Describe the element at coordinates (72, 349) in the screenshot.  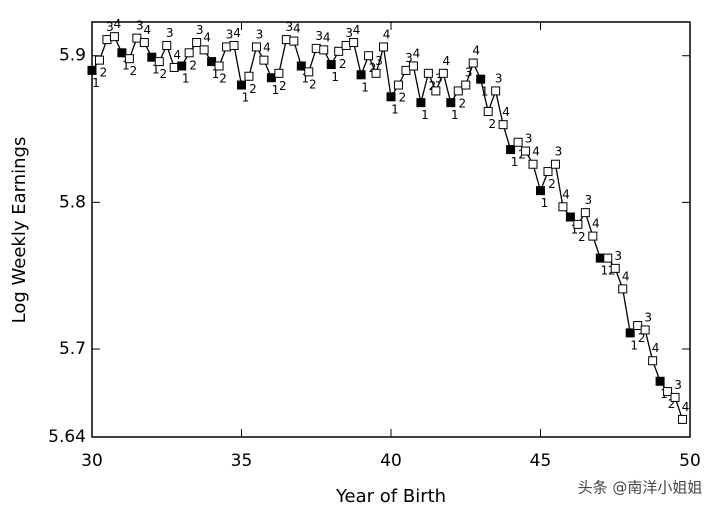
I see `y-tick-label: 5.7` at that location.